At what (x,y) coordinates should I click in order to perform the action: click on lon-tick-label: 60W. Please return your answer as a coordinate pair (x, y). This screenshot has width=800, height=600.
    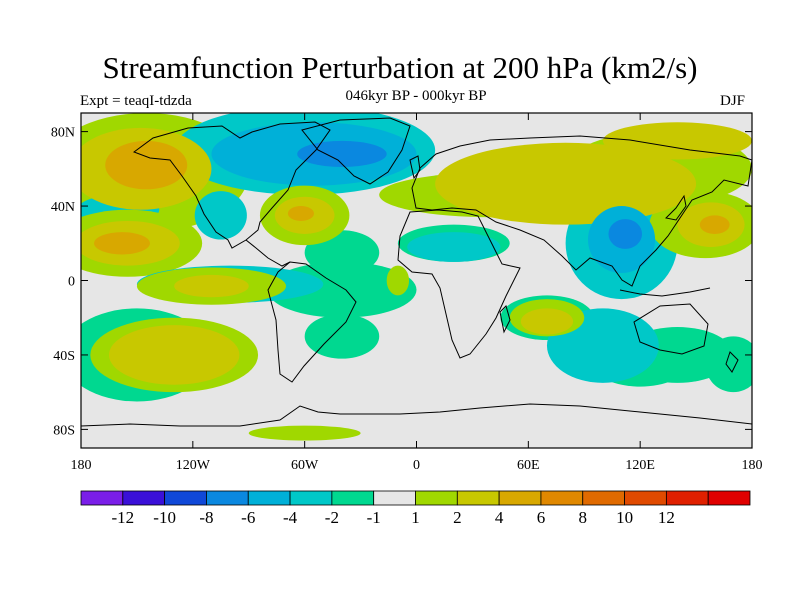
    Looking at the image, I should click on (305, 465).